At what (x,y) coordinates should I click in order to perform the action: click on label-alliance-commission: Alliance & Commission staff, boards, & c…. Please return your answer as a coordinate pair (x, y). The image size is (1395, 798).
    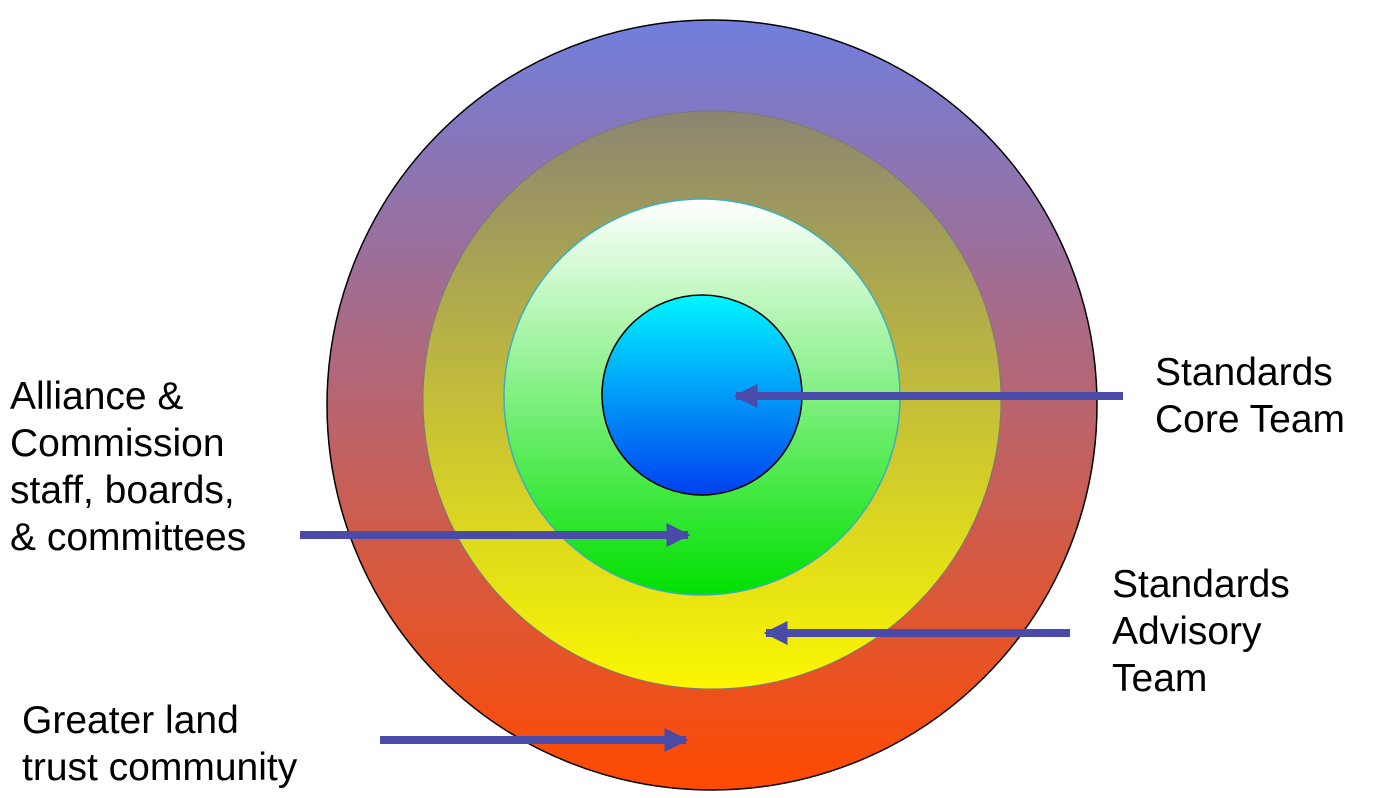
    Looking at the image, I should click on (128, 467).